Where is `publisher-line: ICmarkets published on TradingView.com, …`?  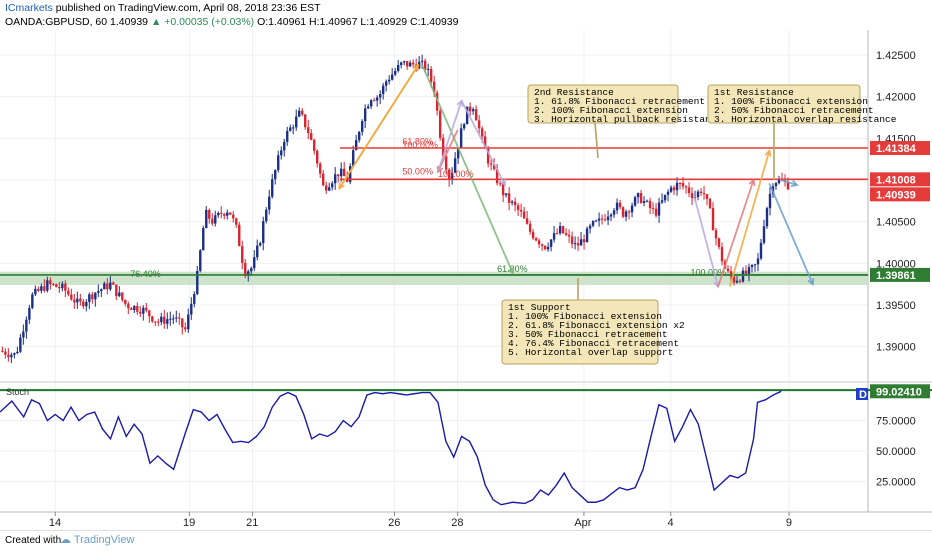 publisher-line: ICmarkets published on TradingView.com, … is located at coordinates (163, 8).